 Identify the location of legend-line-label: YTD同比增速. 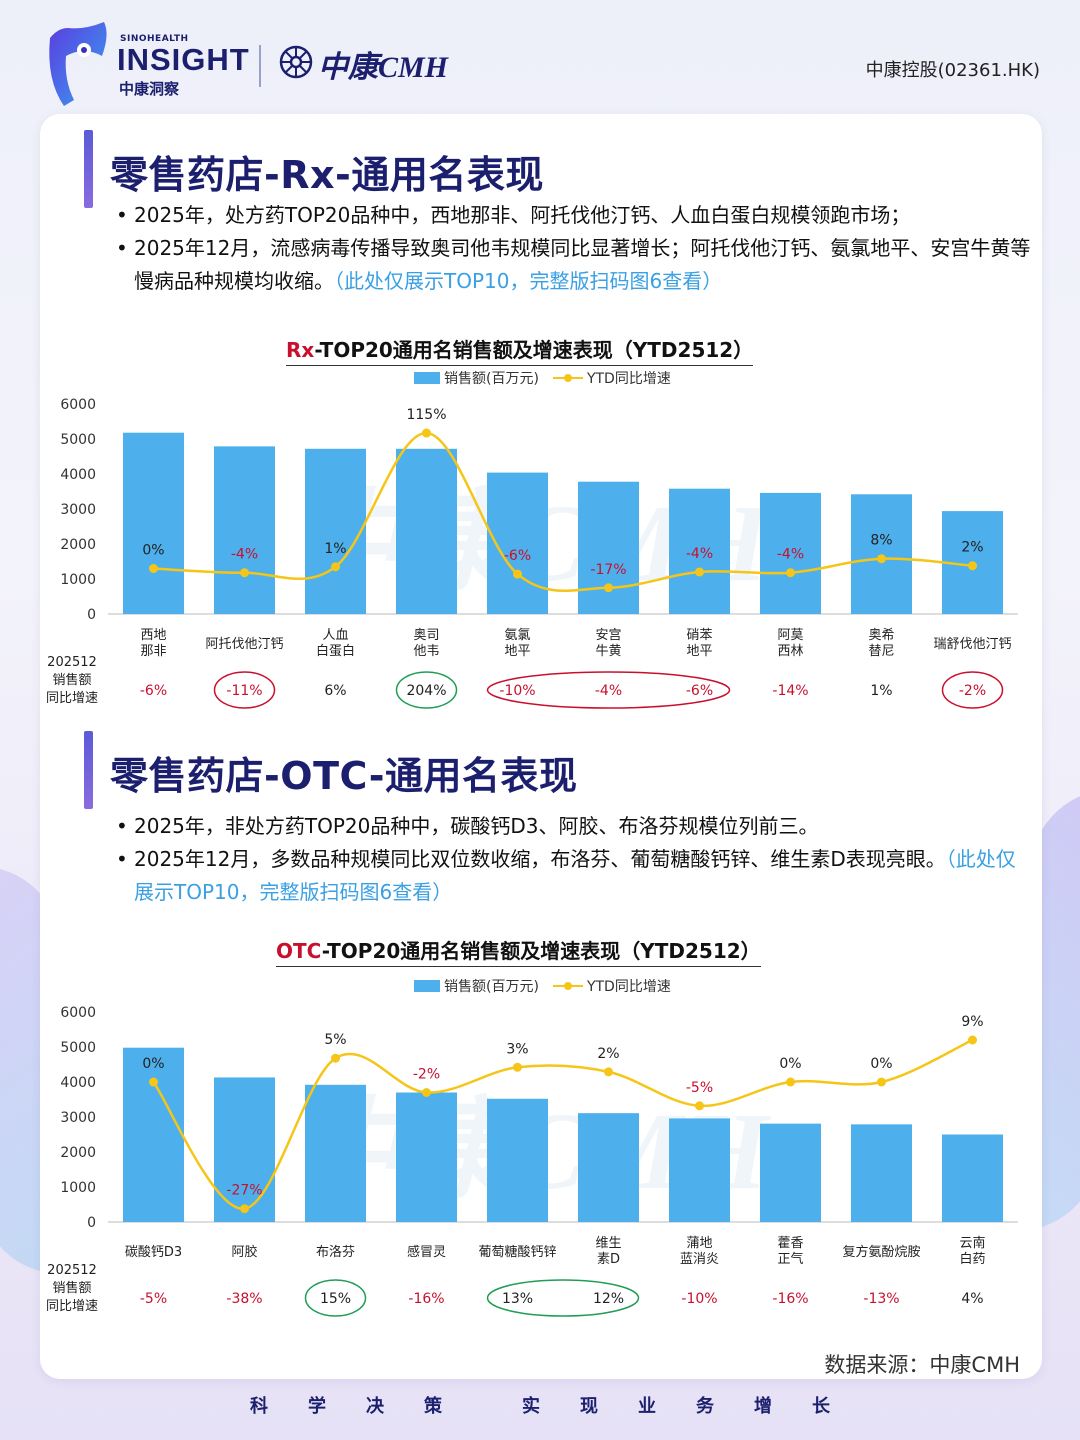
(628, 379).